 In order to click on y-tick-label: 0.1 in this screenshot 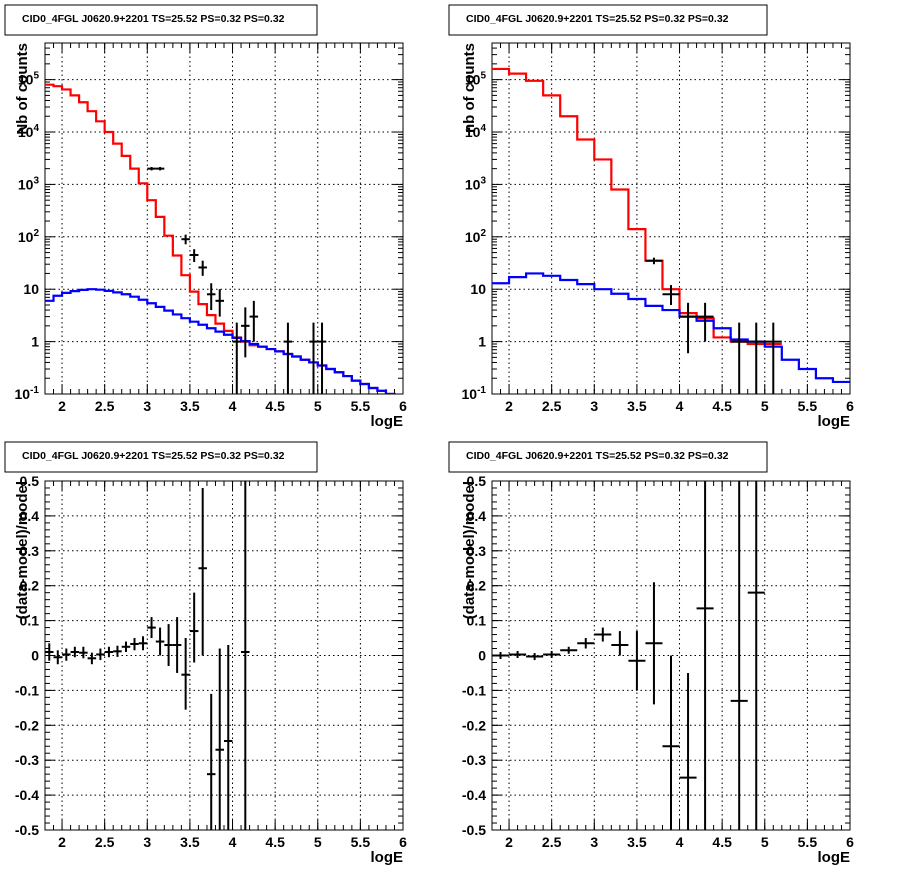, I will do `click(477, 621)`.